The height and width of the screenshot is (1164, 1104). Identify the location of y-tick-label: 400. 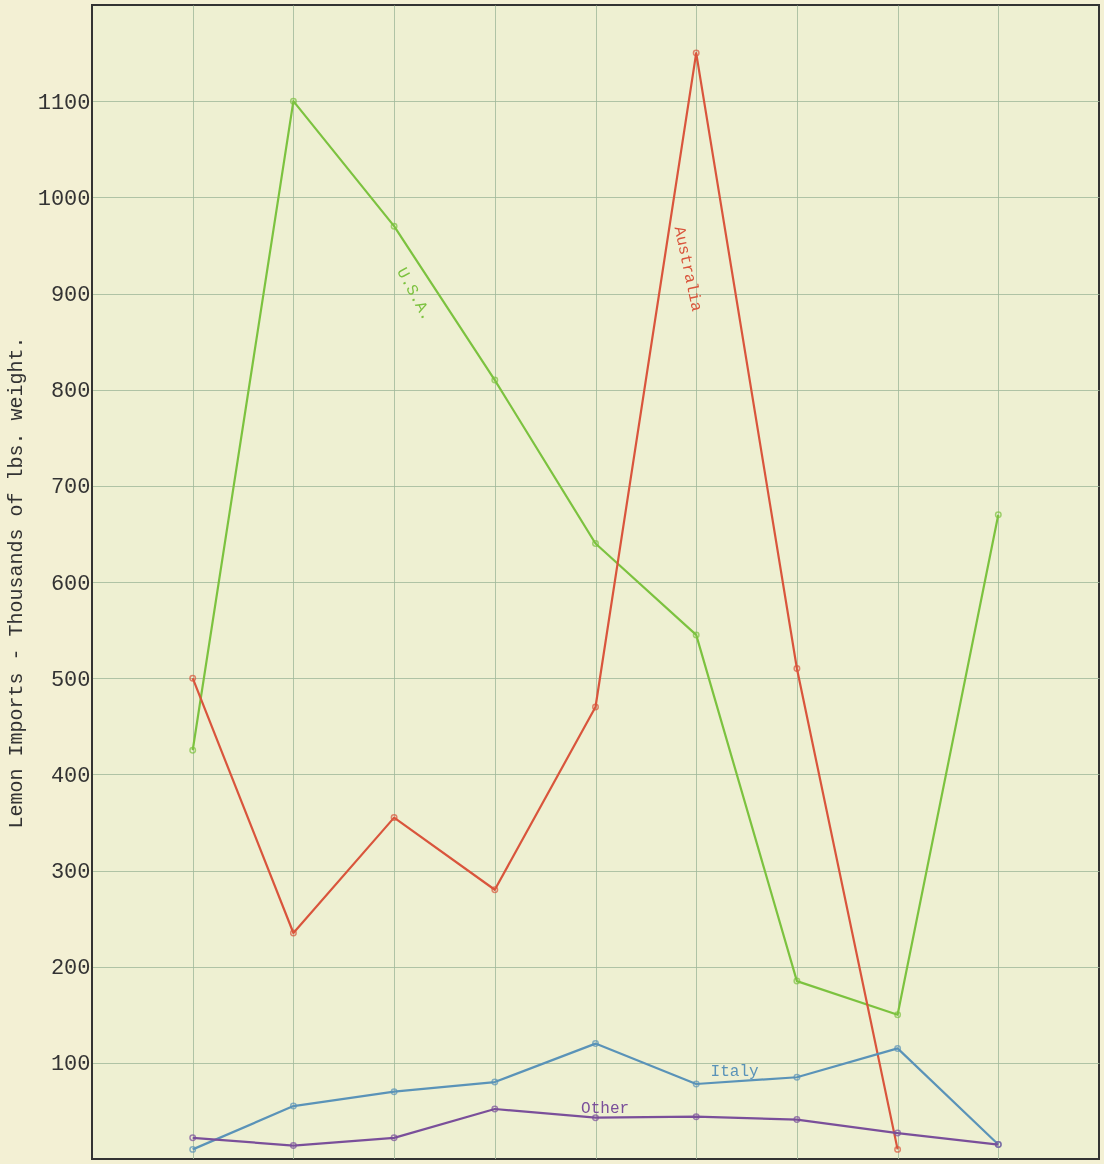
(70, 776).